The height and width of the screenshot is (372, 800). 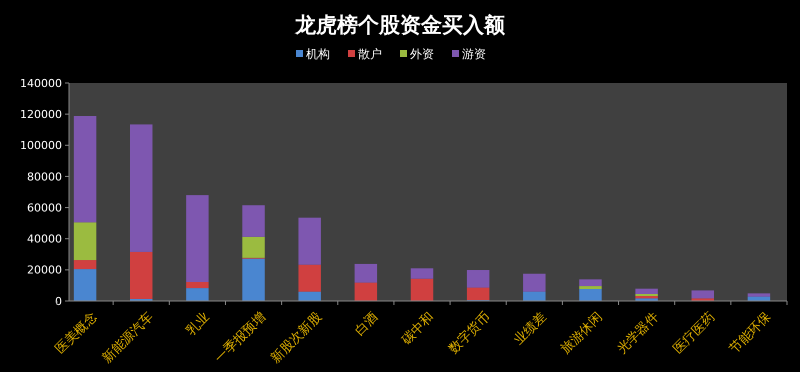 What do you see at coordinates (41, 145) in the screenshot?
I see `y-tick-label: 100000` at bounding box center [41, 145].